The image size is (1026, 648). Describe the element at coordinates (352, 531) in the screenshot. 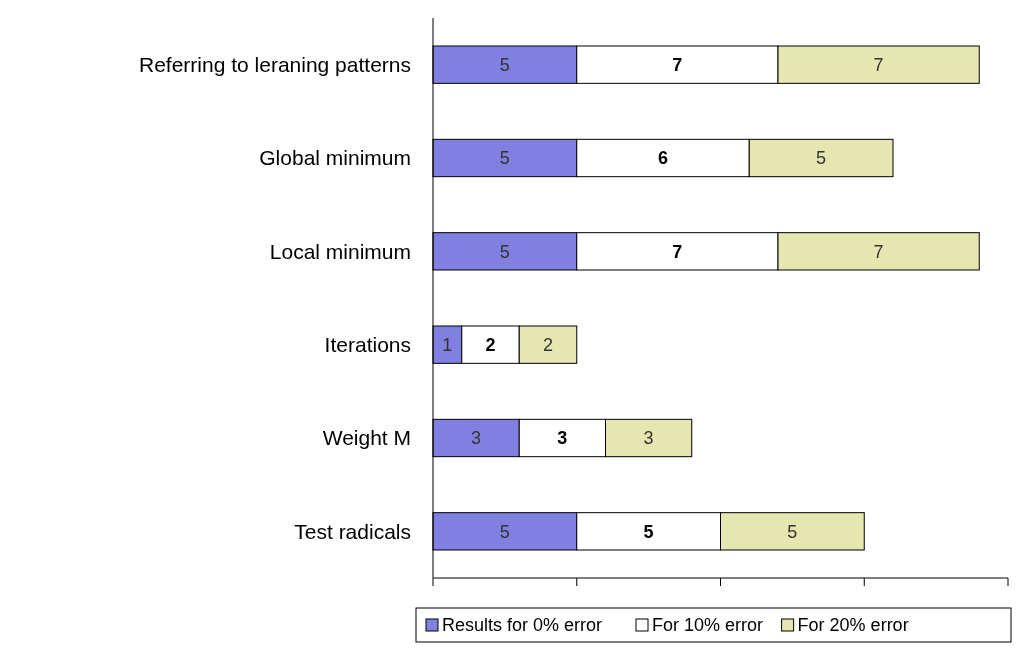

I see `y-tick-label: Test radicals` at that location.